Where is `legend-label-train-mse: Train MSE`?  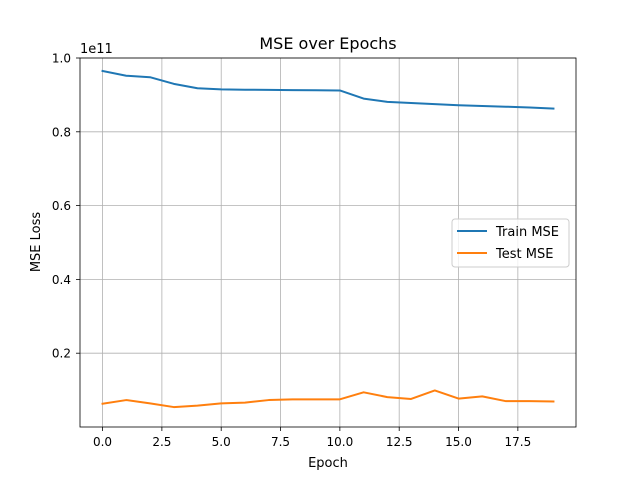
legend-label-train-mse: Train MSE is located at coordinates (527, 232).